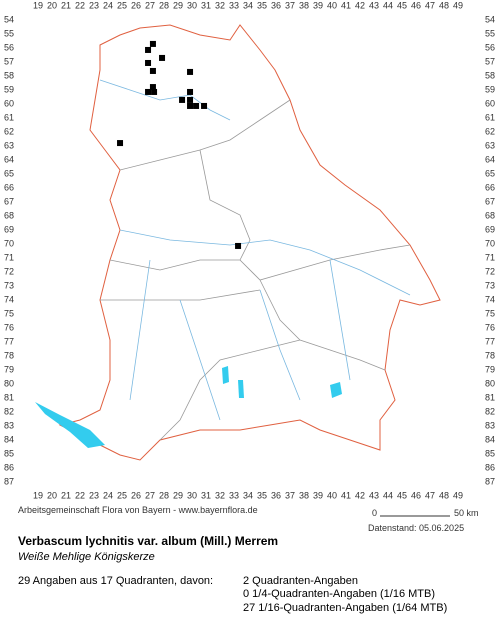 The image size is (500, 625). Describe the element at coordinates (220, 495) in the screenshot. I see `x-label-bottom: 32` at that location.